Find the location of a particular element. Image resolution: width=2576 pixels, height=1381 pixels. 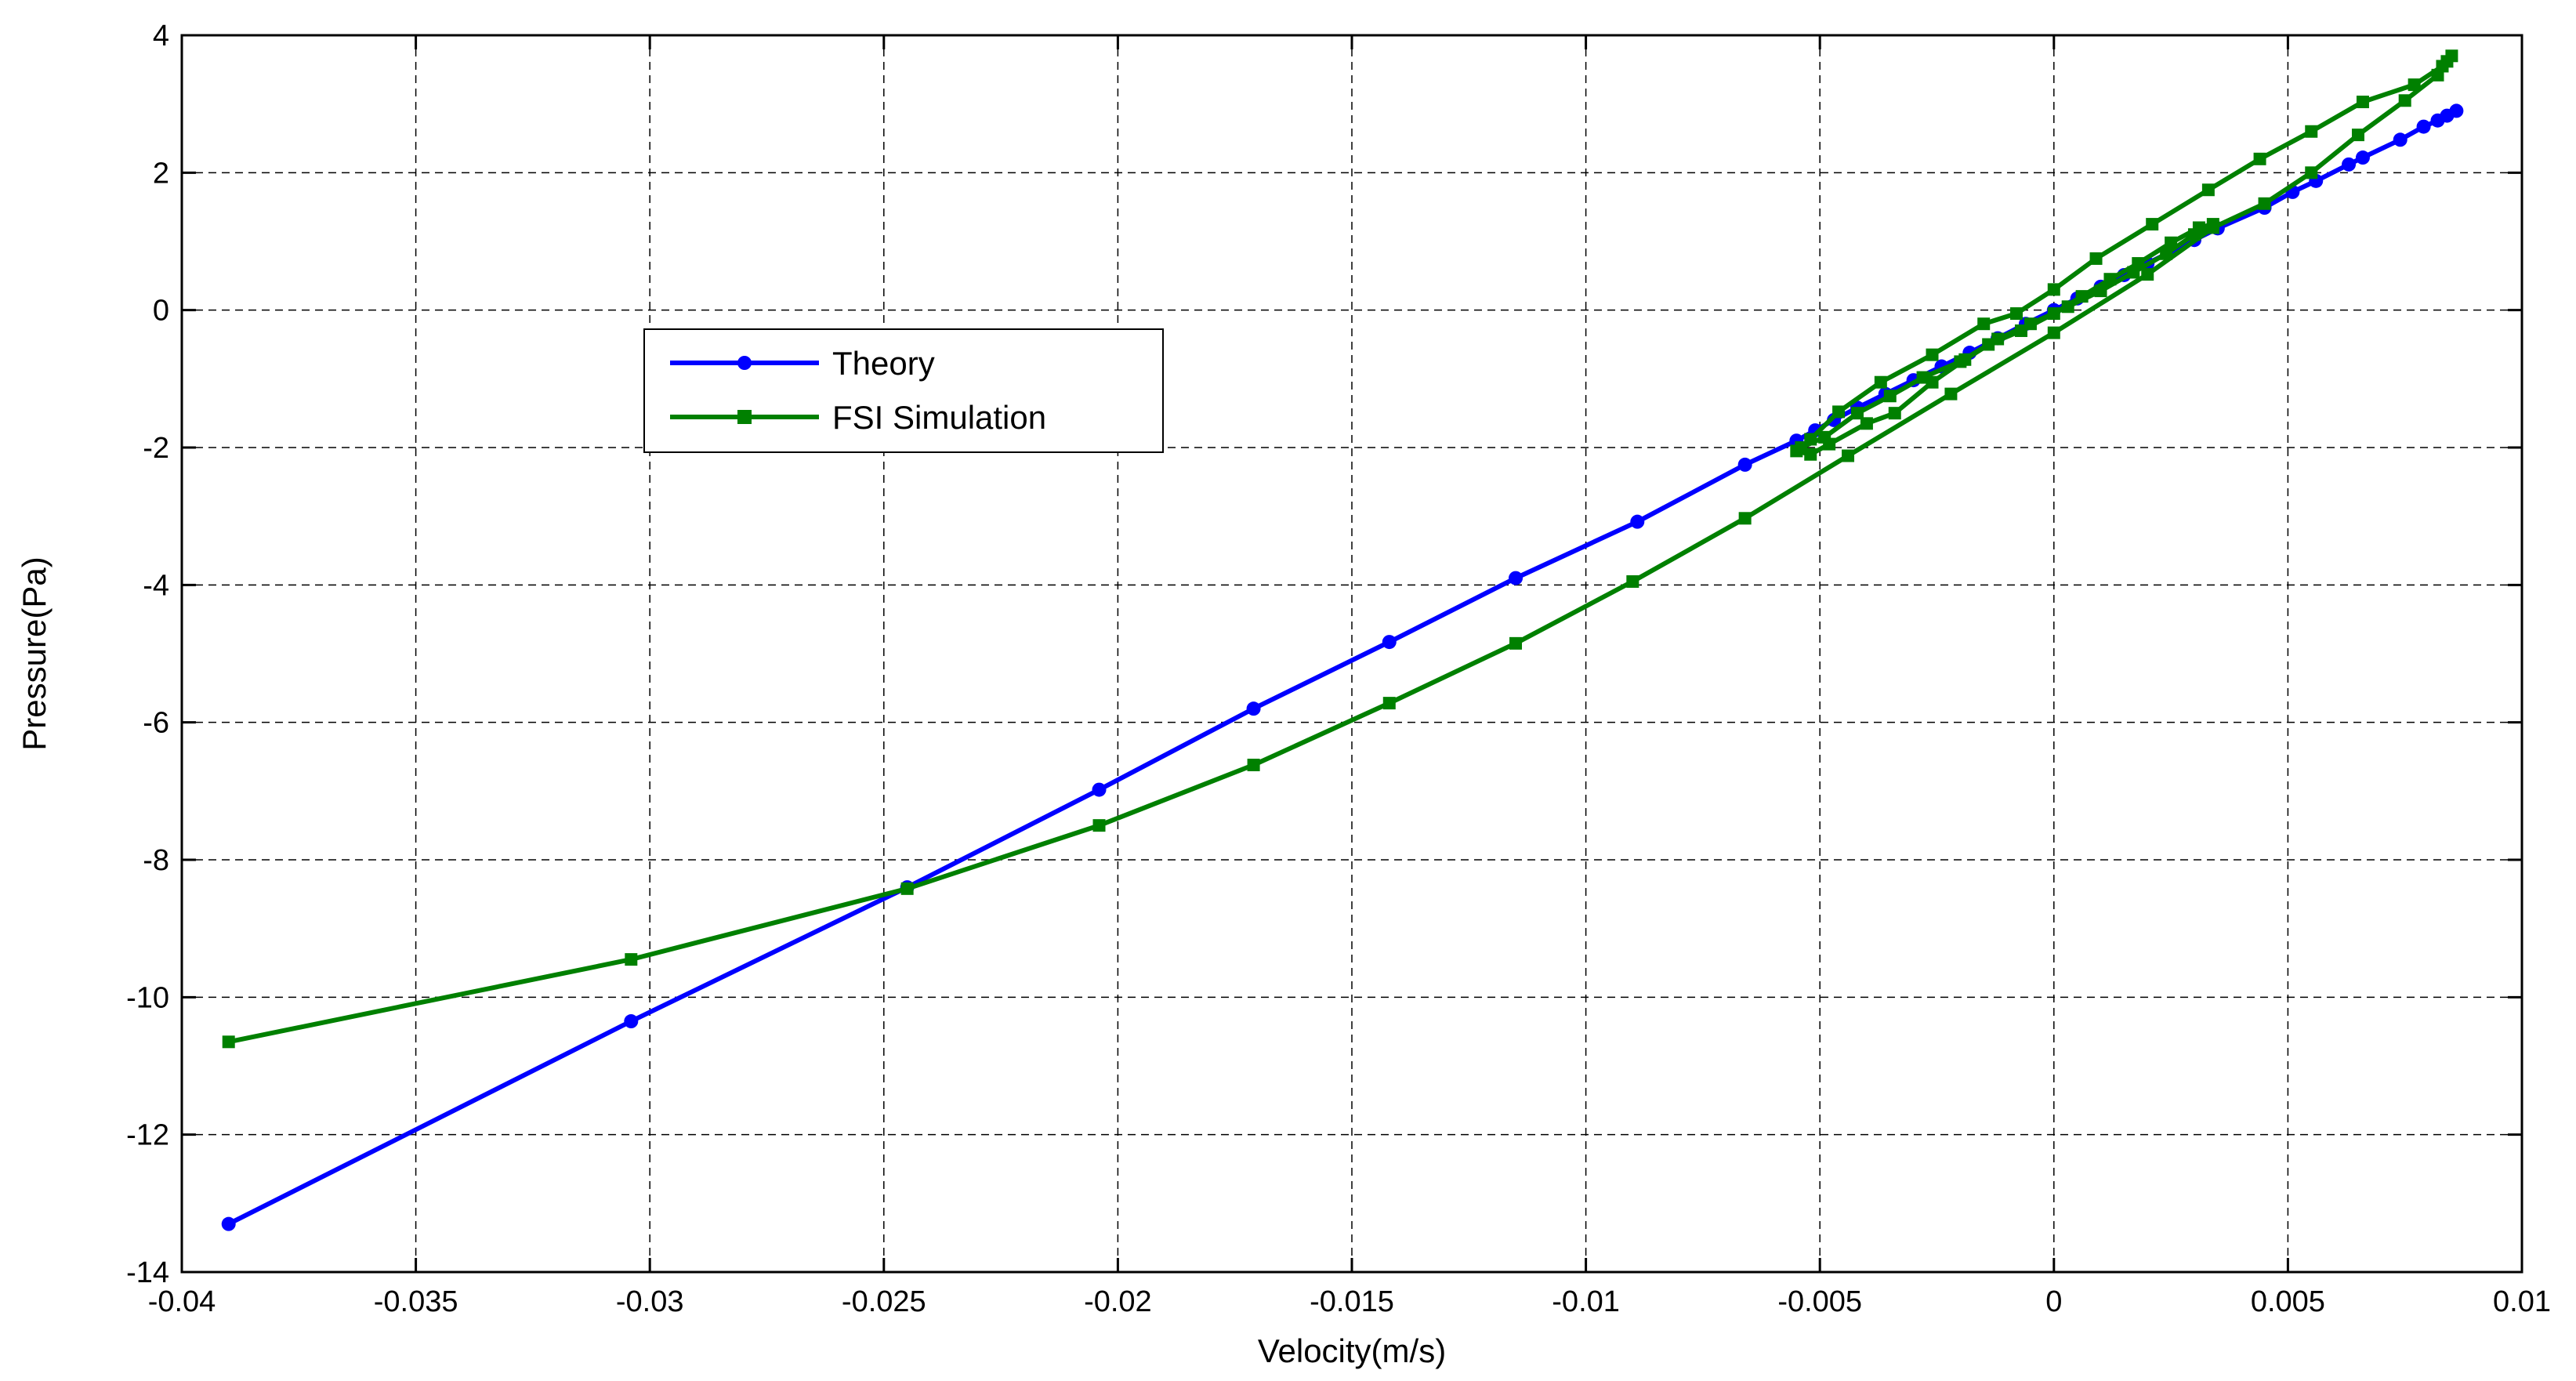

x-tick-label: -0.03 is located at coordinates (650, 1301).